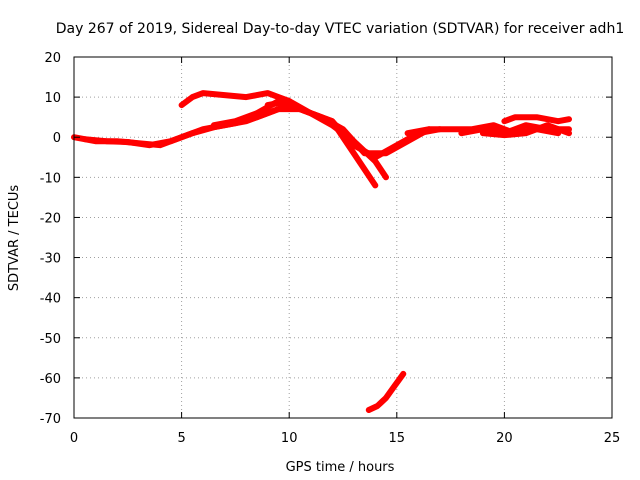 This screenshot has height=480, width=640. Describe the element at coordinates (504, 438) in the screenshot. I see `x-tick-label: 20` at that location.